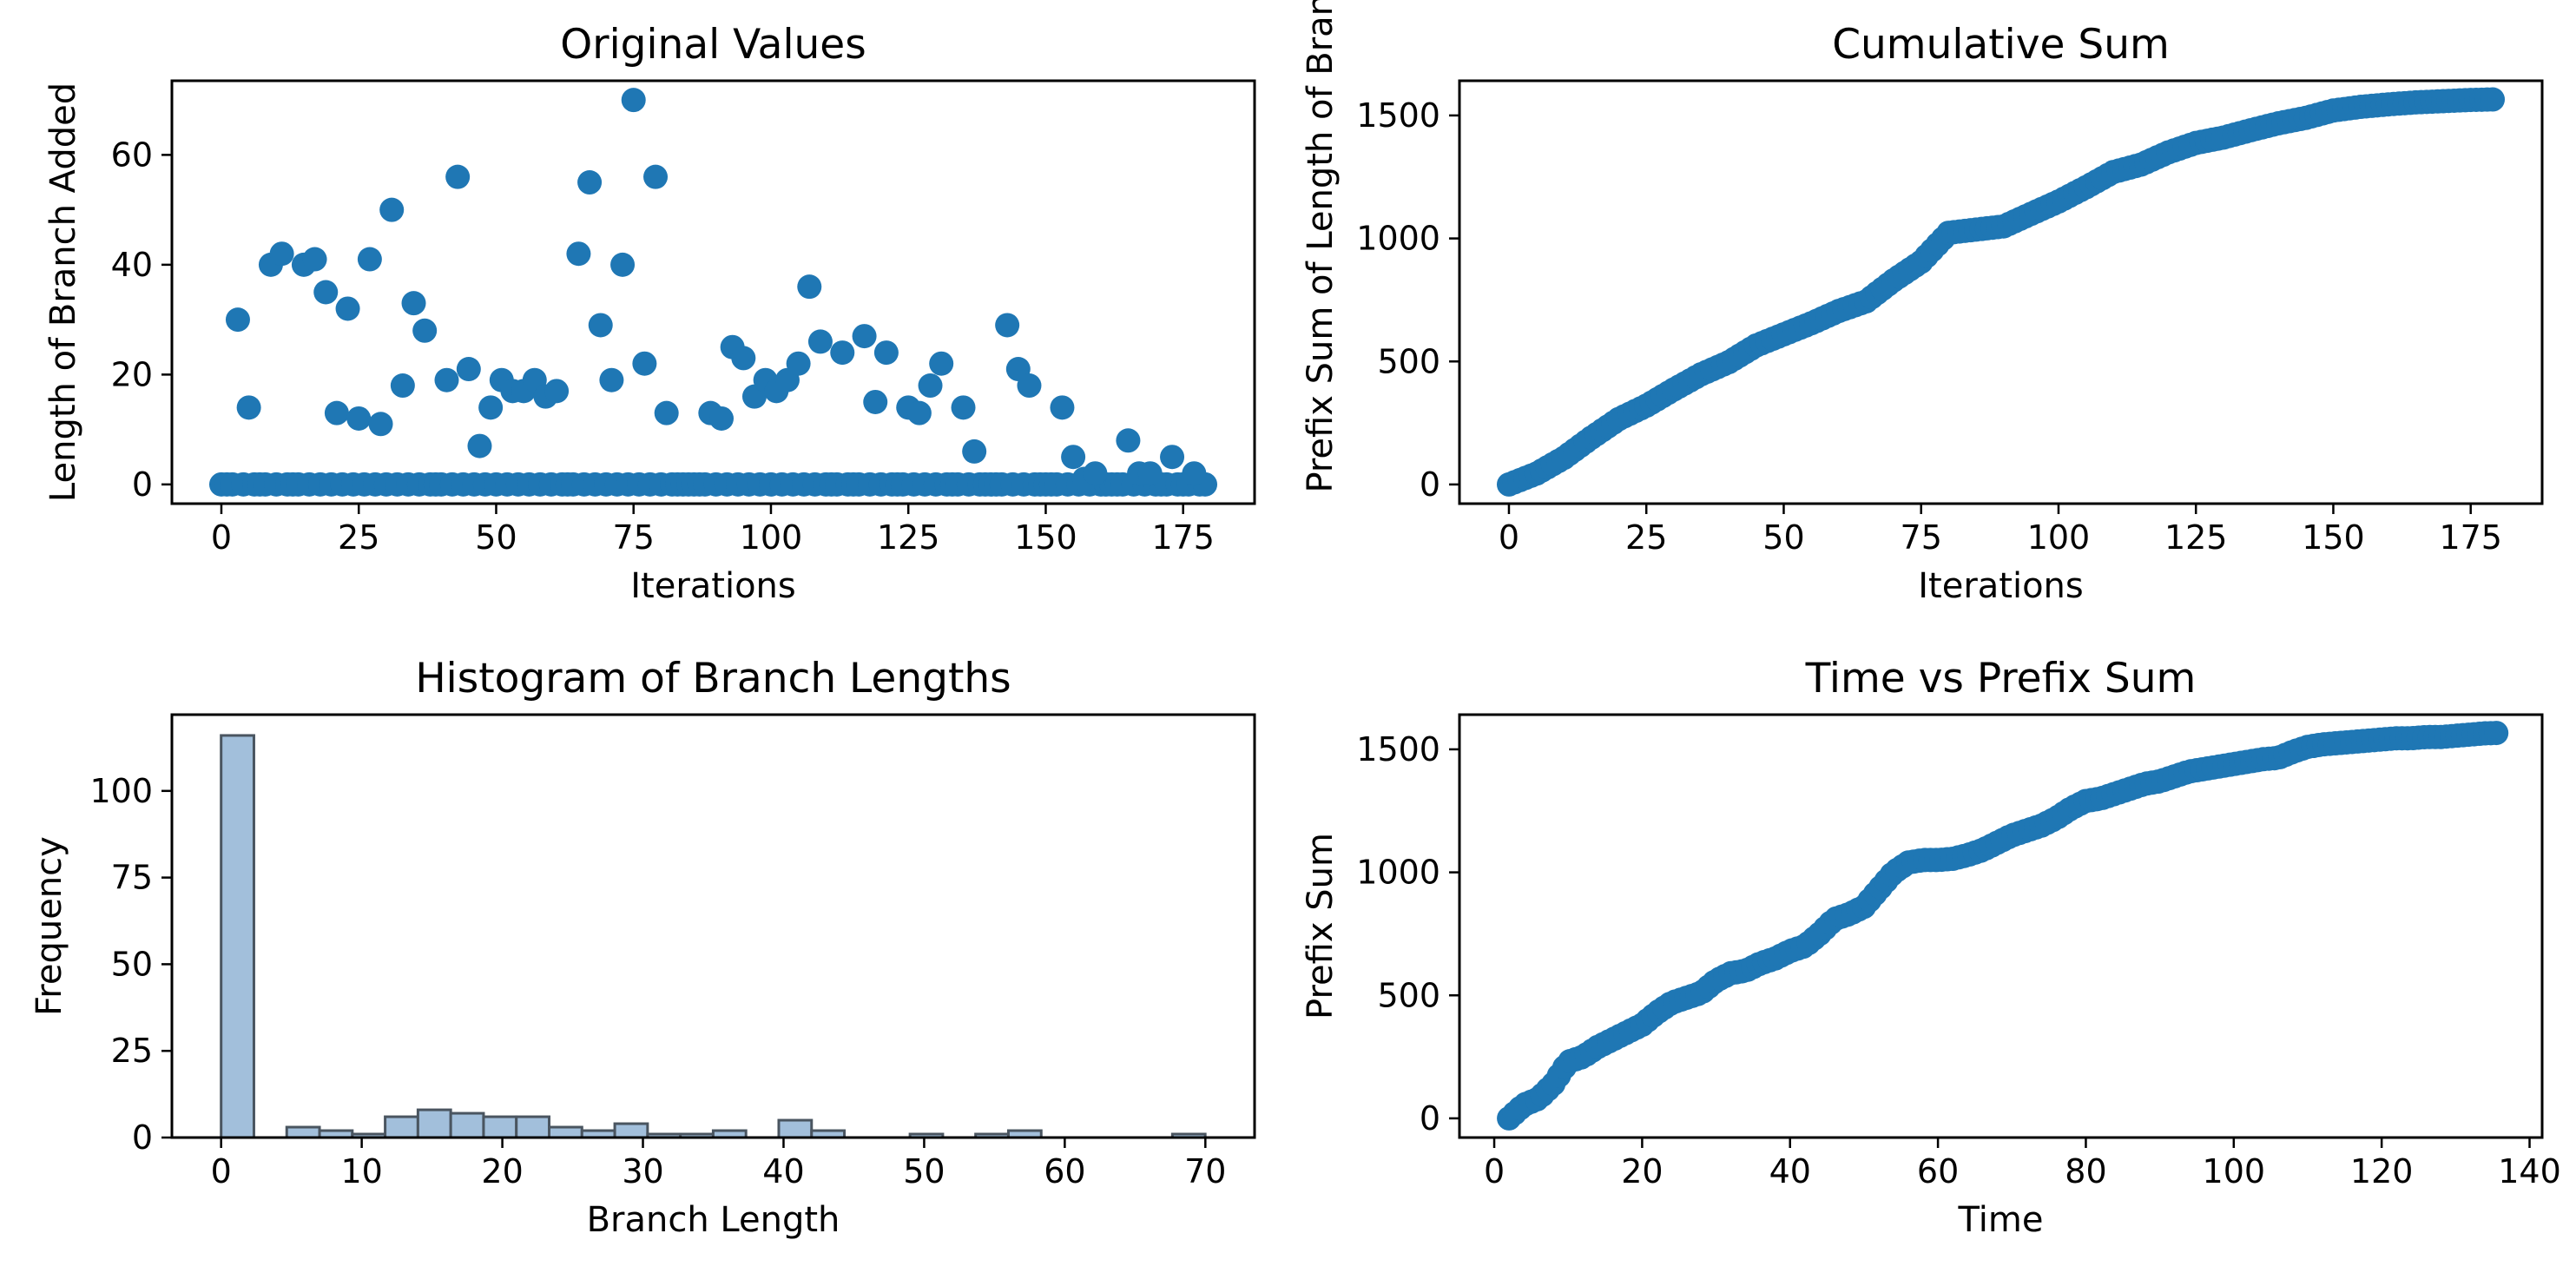 Image resolution: width=2576 pixels, height=1273 pixels. I want to click on y-tick-label: 20, so click(132, 374).